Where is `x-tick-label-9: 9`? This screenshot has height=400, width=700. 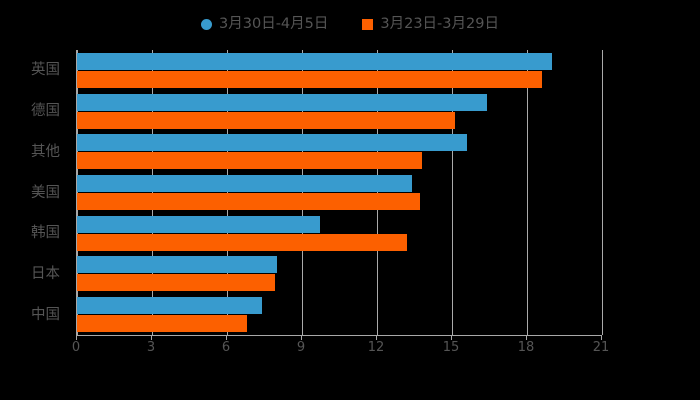
x-tick-label-9: 9 is located at coordinates (301, 347).